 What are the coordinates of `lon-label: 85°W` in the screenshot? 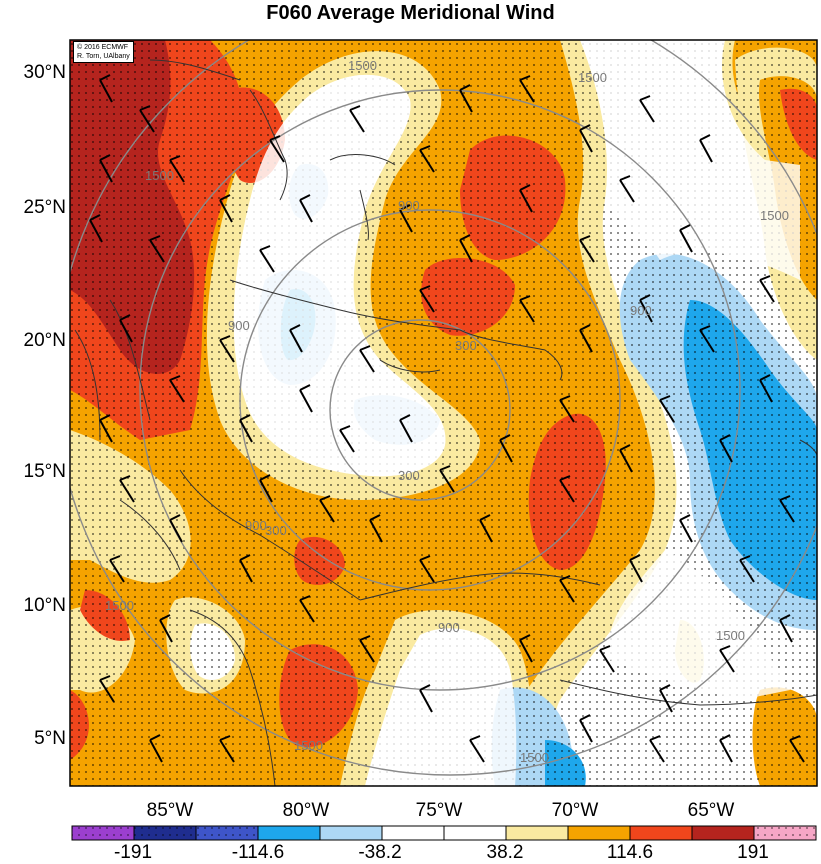 It's located at (170, 810).